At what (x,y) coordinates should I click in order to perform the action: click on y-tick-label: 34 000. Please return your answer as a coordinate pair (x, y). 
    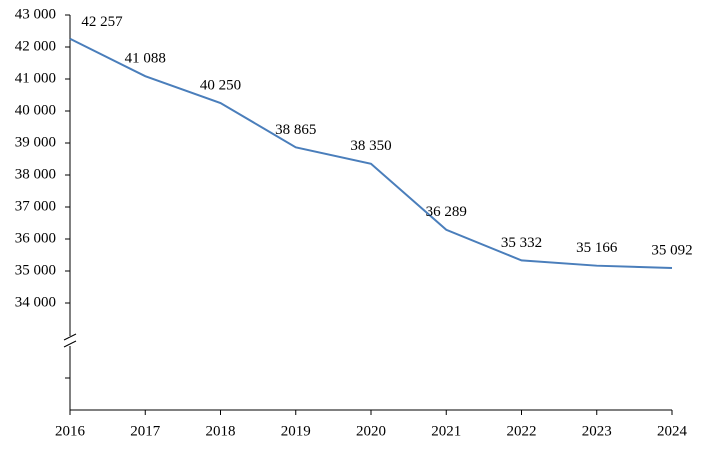
    Looking at the image, I should click on (35, 302).